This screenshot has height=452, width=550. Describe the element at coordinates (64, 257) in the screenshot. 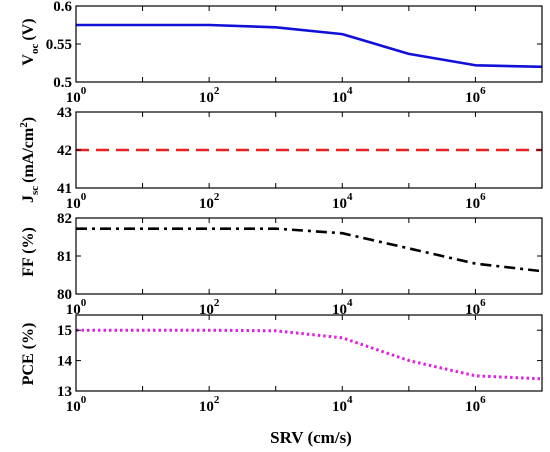

I see `y-tick-label: 81` at that location.